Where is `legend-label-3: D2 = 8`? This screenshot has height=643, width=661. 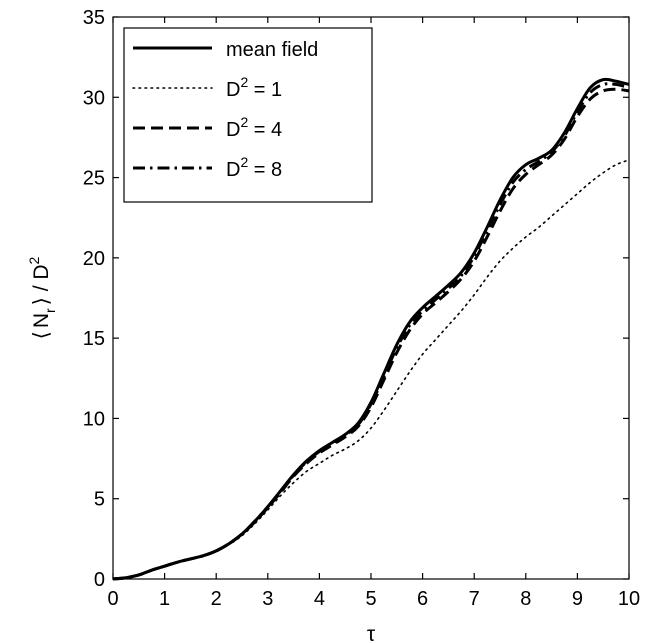 legend-label-3: D2 = 8 is located at coordinates (254, 167).